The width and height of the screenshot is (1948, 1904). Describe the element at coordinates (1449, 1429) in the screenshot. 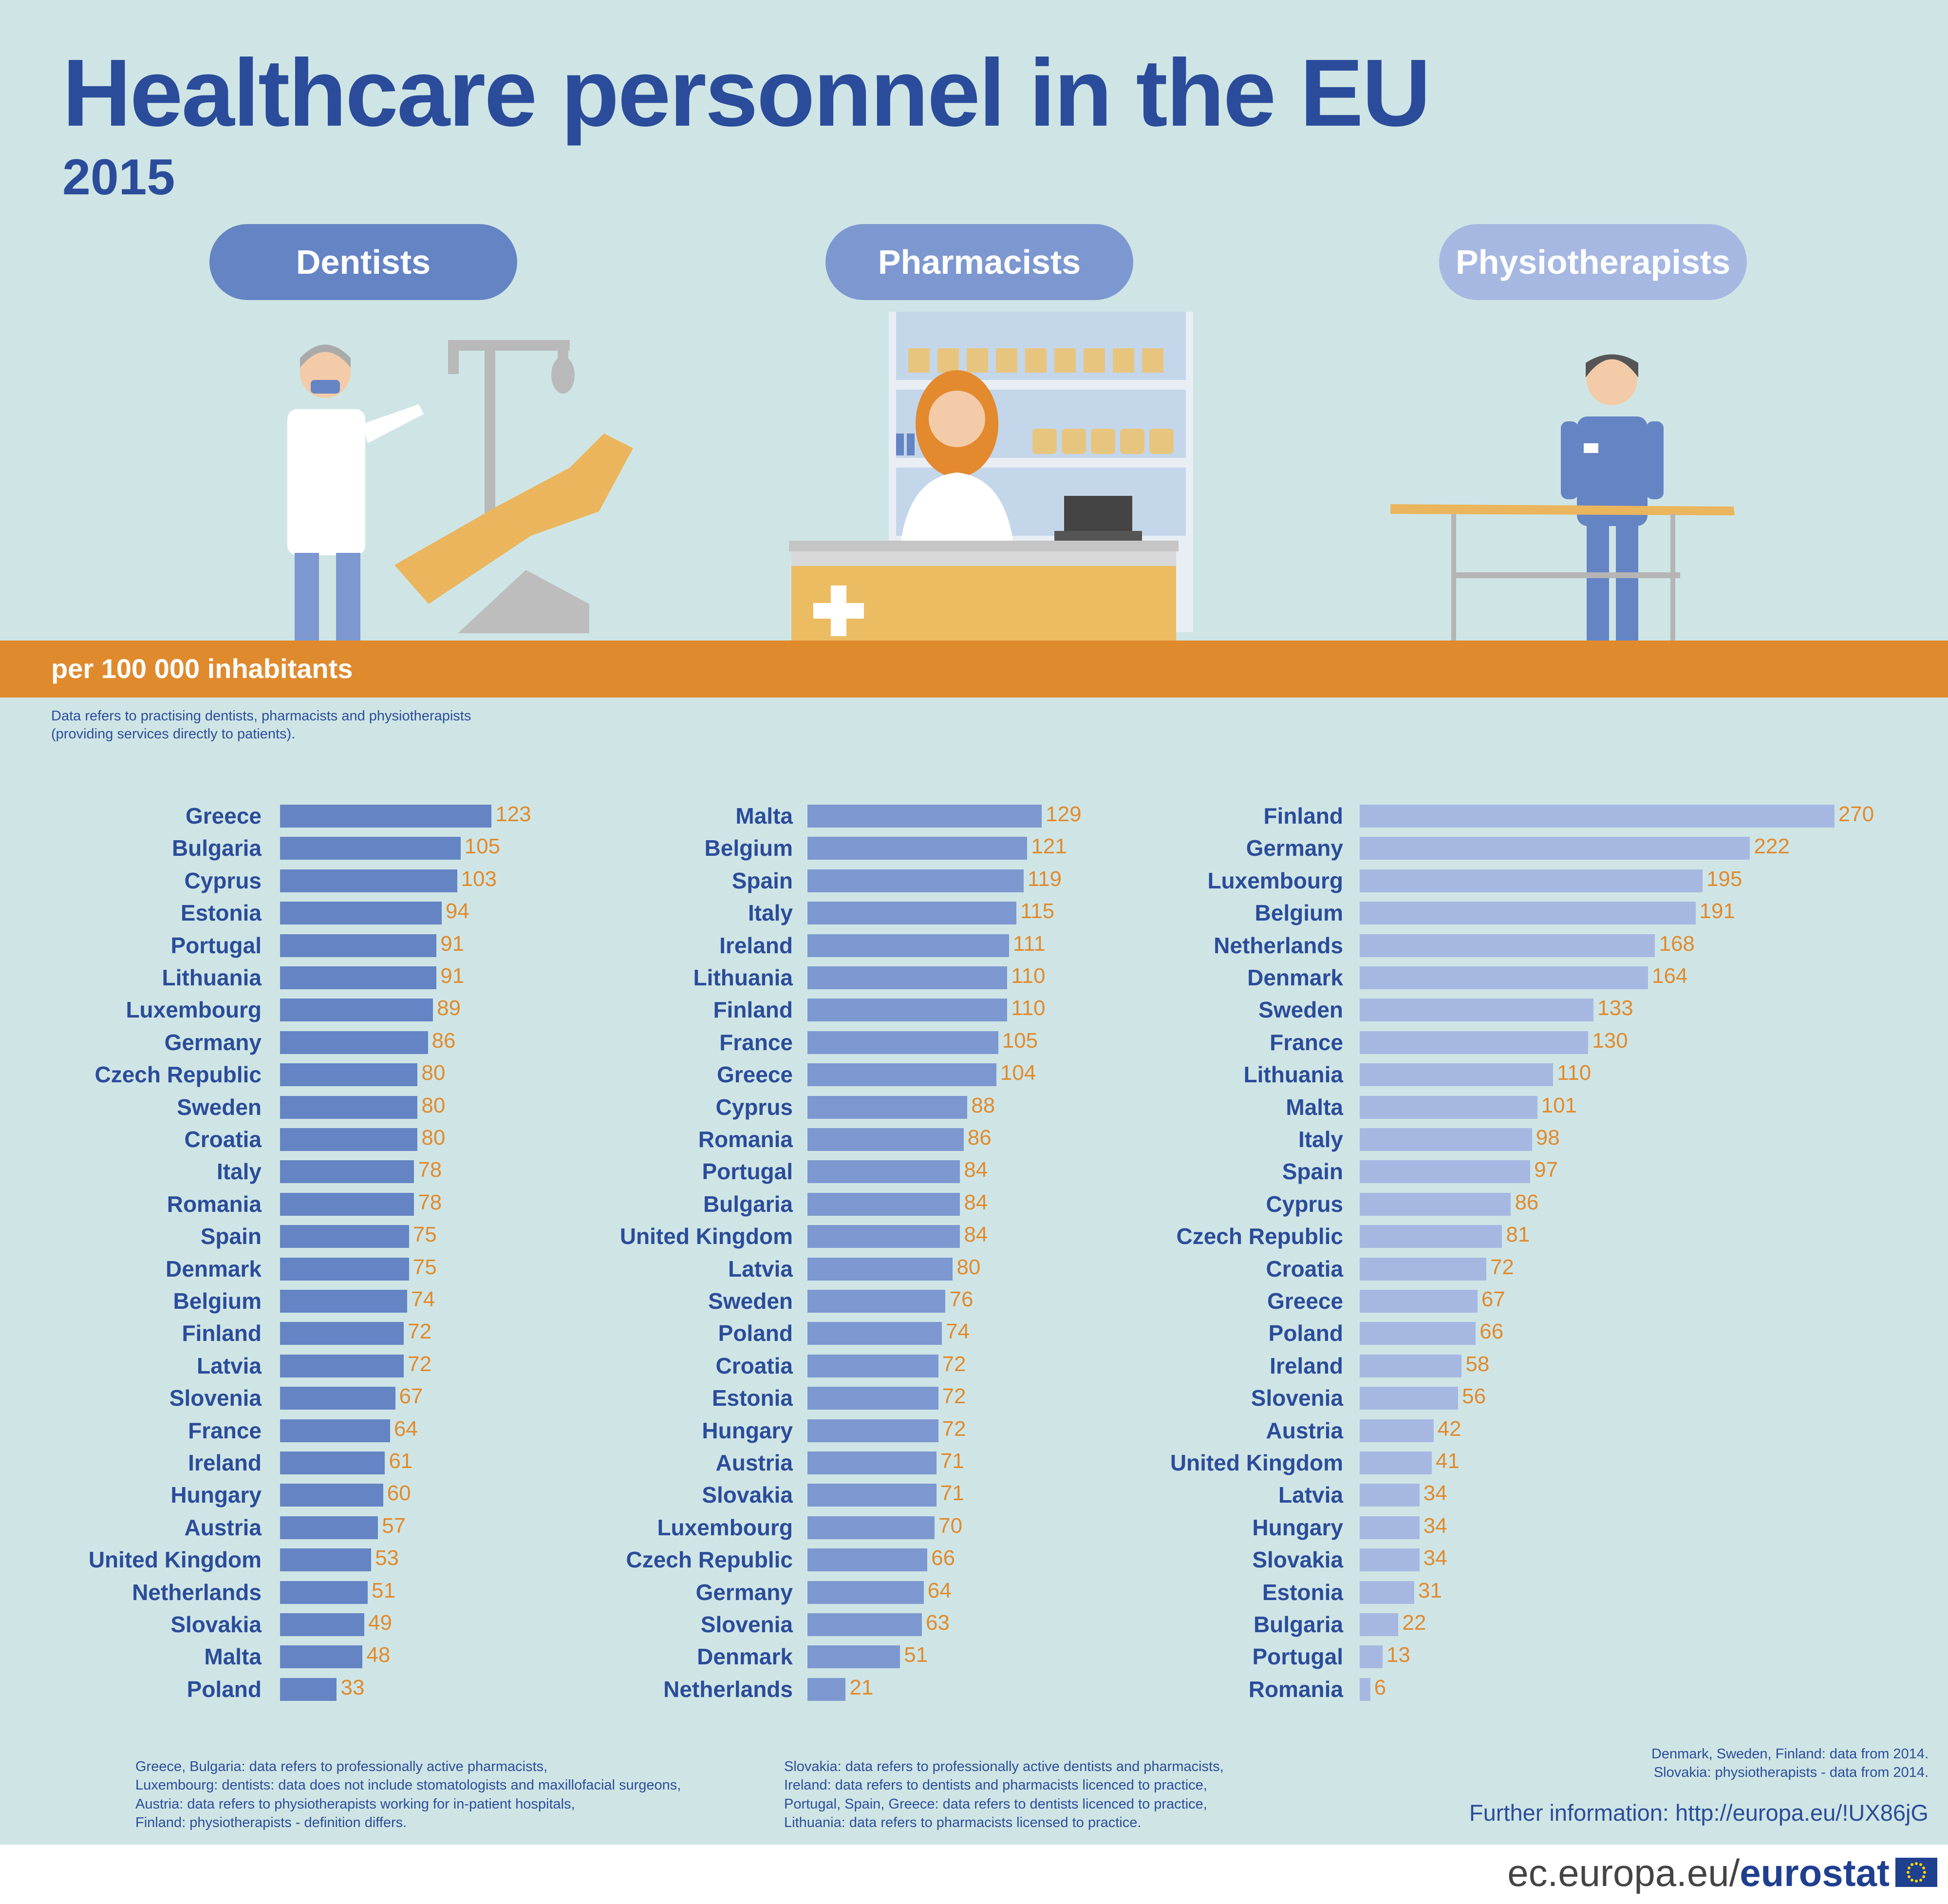

I see `bar-value: 42` at that location.